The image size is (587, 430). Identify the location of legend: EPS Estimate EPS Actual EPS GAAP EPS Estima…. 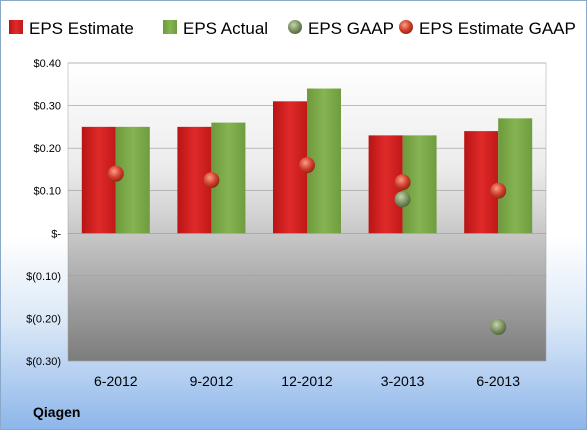
(292, 28).